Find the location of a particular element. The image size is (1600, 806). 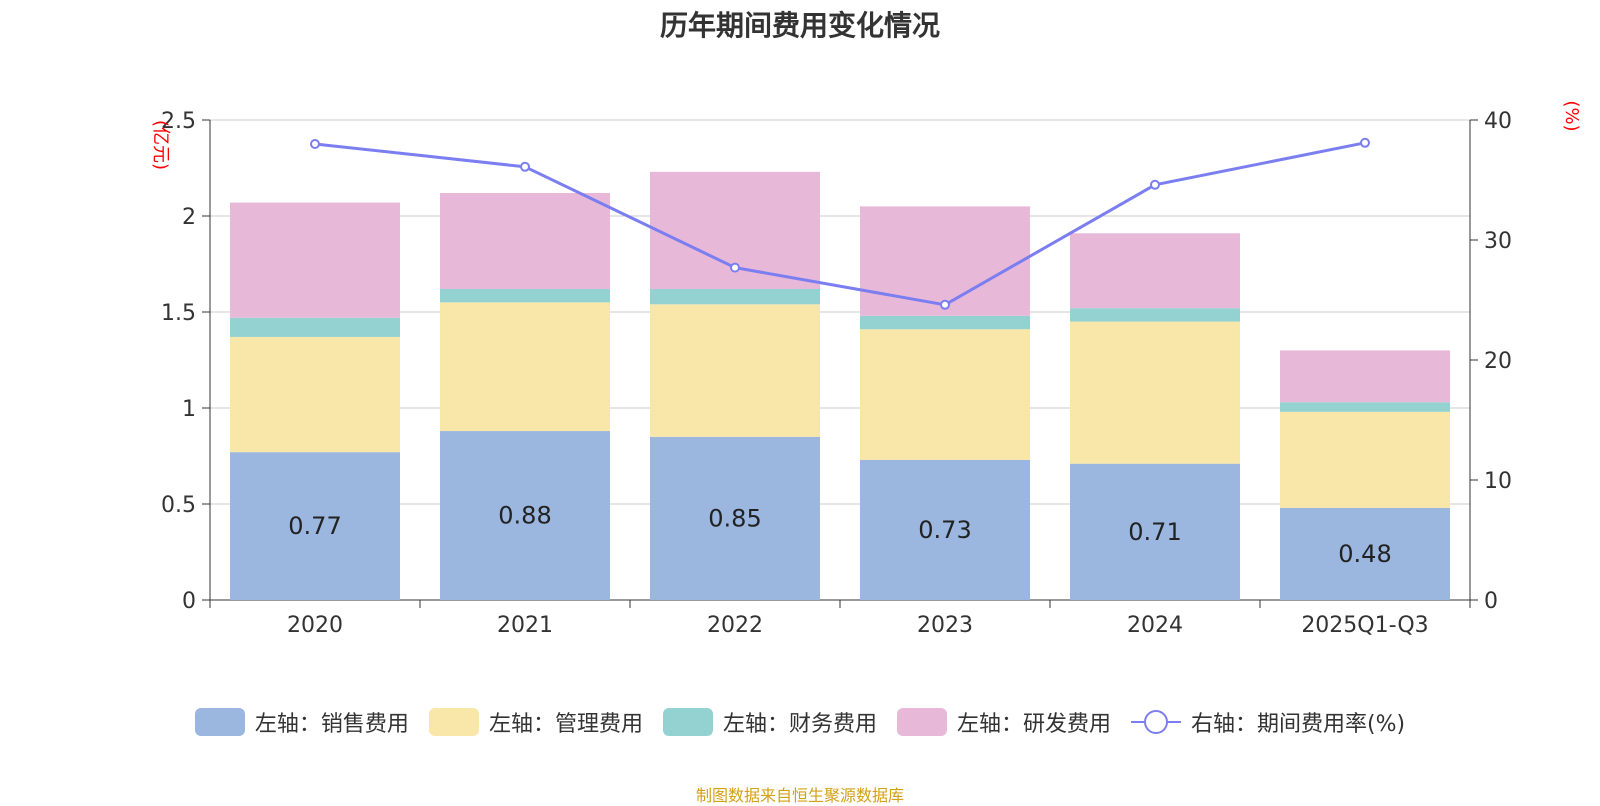

legend-swatch-sales is located at coordinates (219, 722).